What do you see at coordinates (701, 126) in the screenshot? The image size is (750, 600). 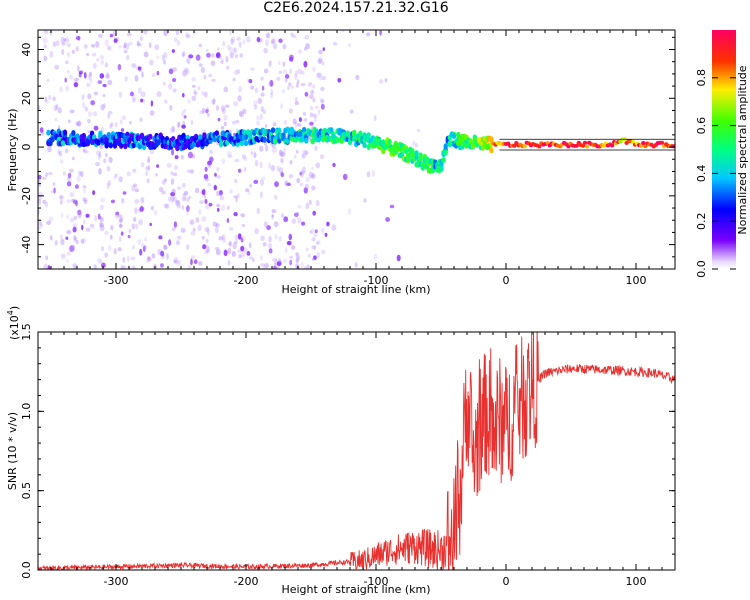 I see `colorbar-tick-label: 0.6` at bounding box center [701, 126].